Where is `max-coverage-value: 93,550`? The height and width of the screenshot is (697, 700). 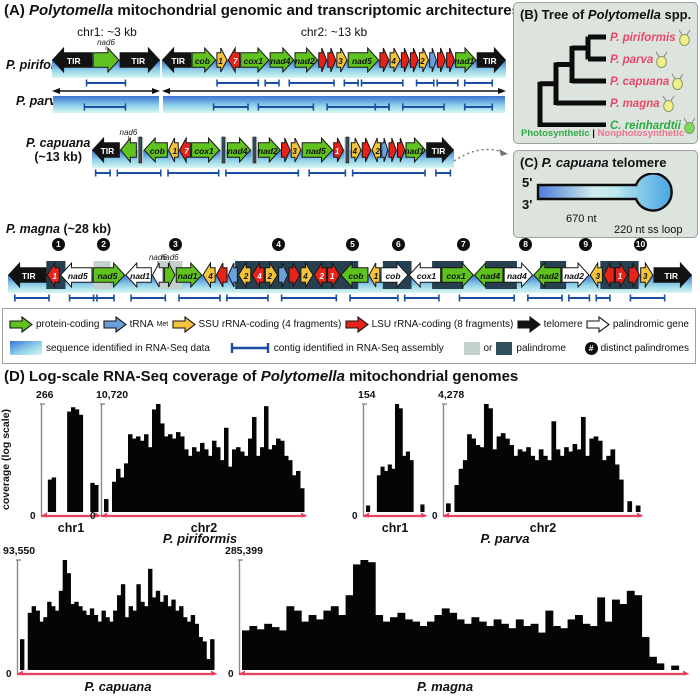 max-coverage-value: 93,550 is located at coordinates (19, 551).